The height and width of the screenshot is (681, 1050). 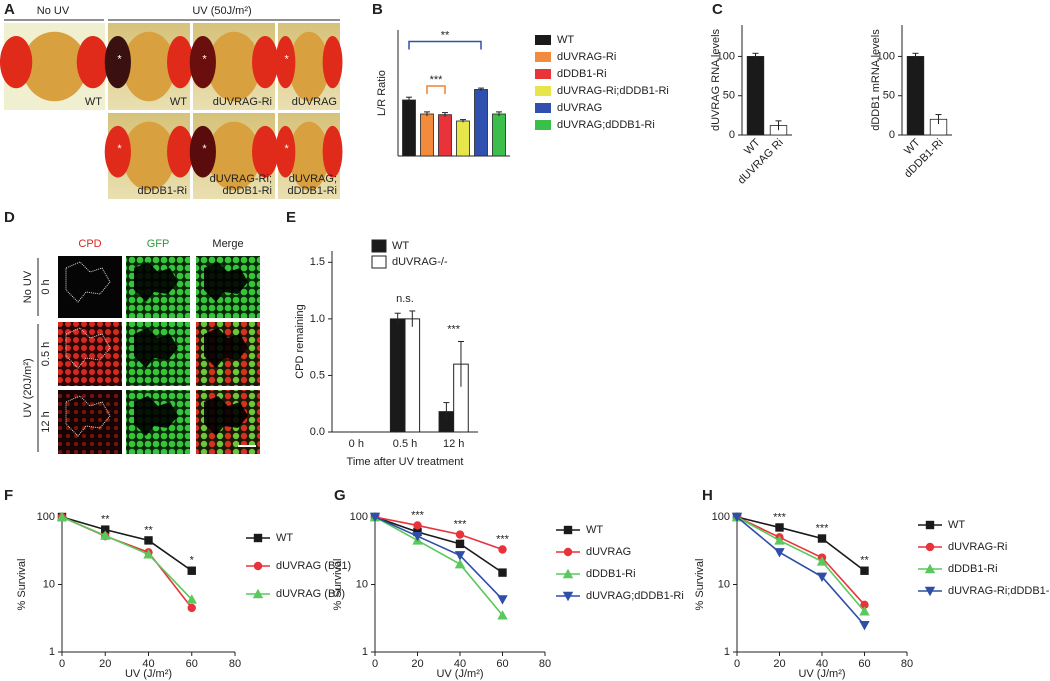 I want to click on x-tick-label: 0 h, so click(x=356, y=444).